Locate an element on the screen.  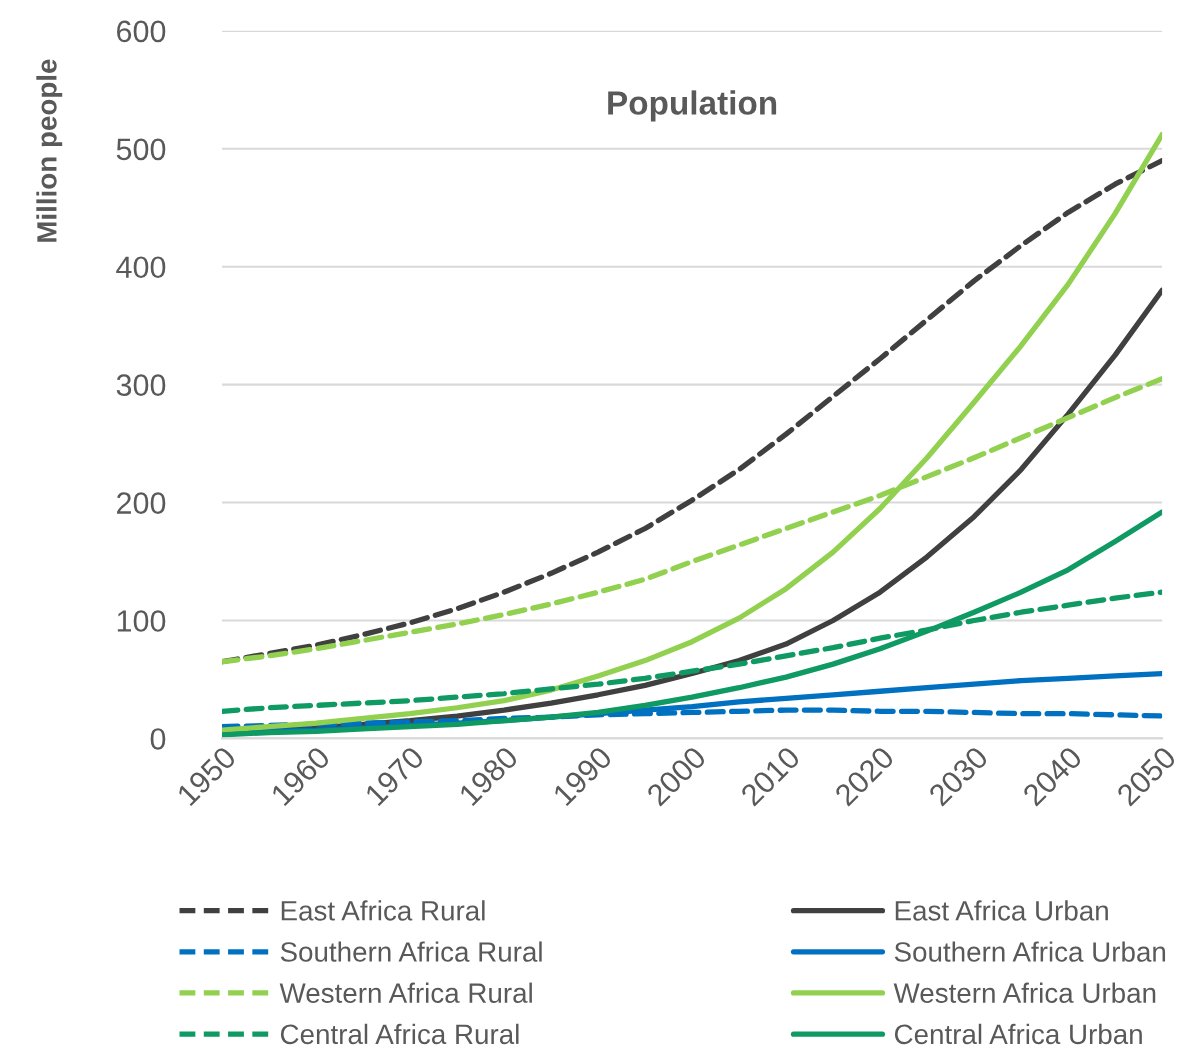
text: Population is located at coordinates (692, 106).